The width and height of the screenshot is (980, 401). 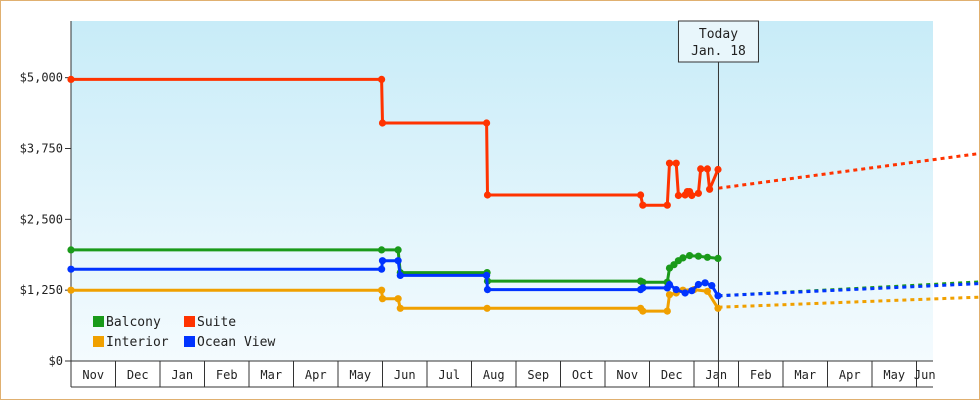 What do you see at coordinates (538, 375) in the screenshot?
I see `x-tick-label: Sep` at bounding box center [538, 375].